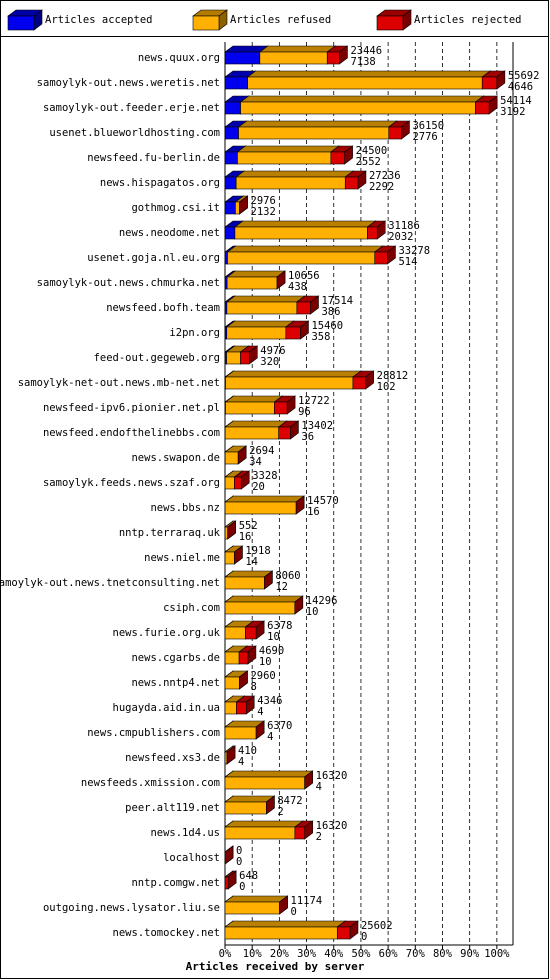  Describe the element at coordinates (175, 208) in the screenshot. I see `y-tick-label: gothmog.csi.it` at that location.